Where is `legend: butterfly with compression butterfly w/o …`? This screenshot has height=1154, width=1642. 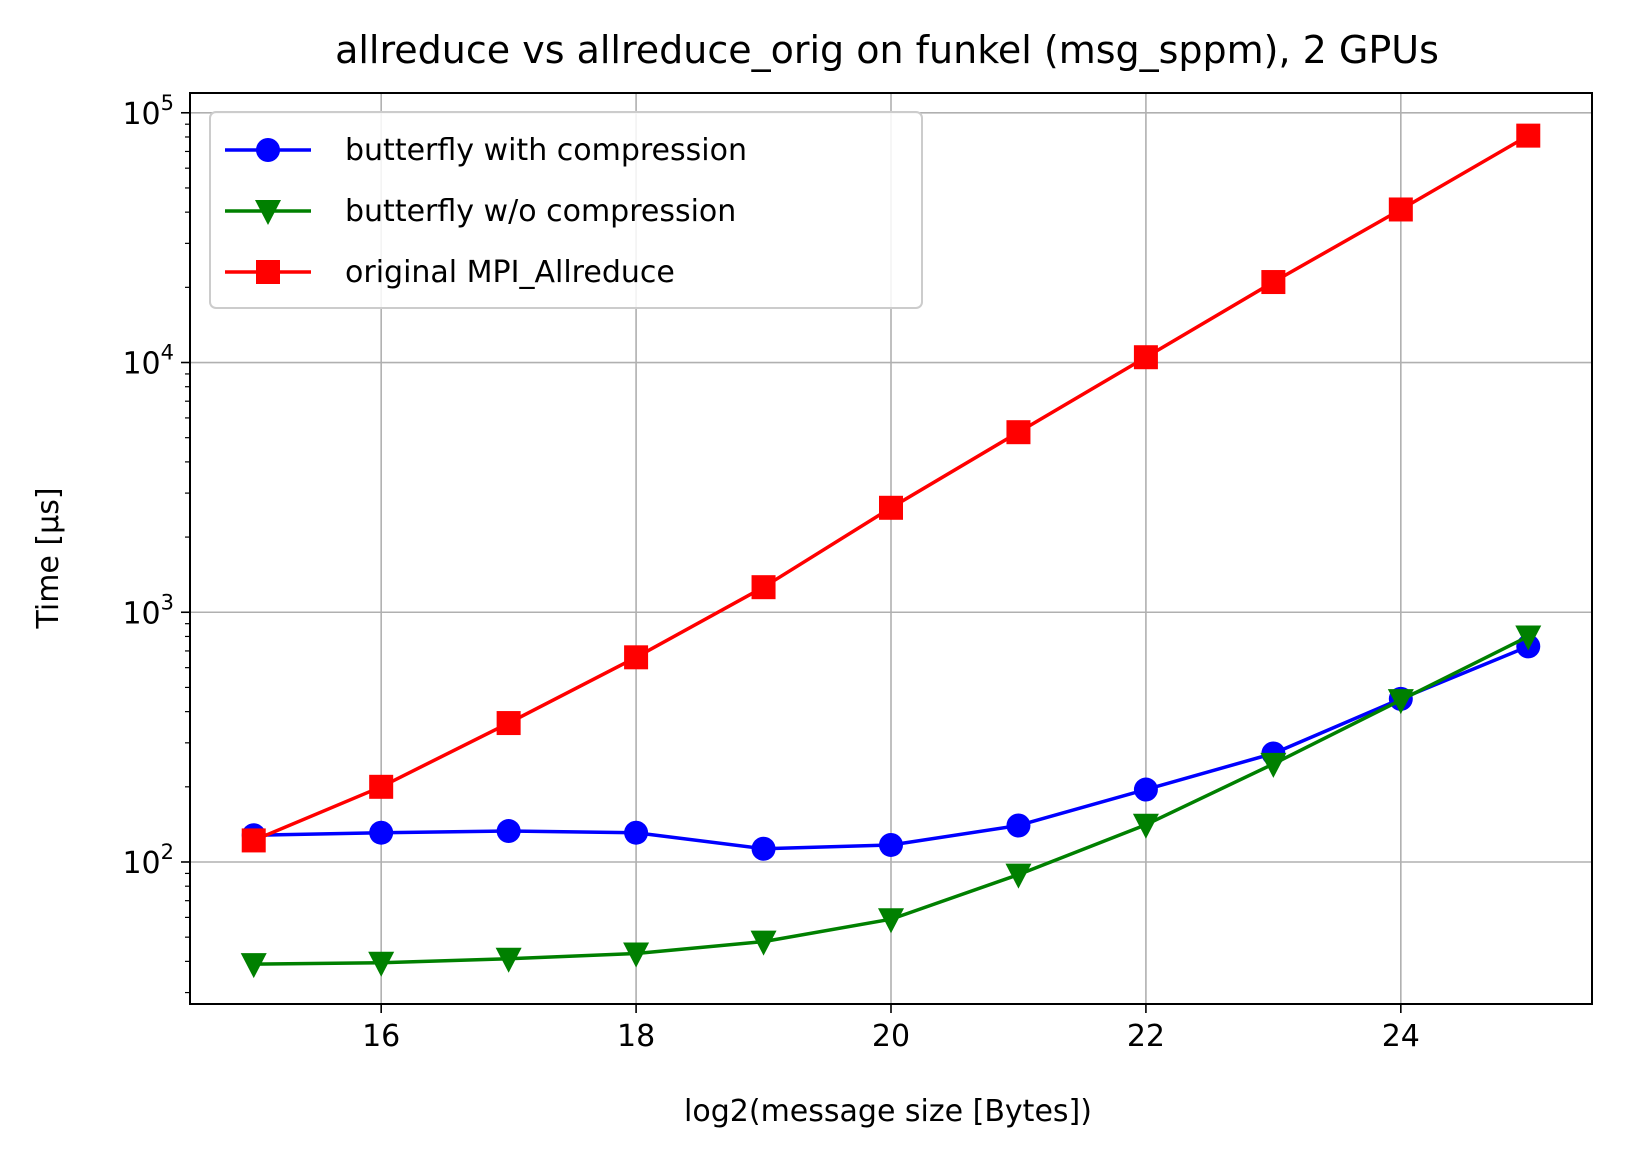
legend: butterfly with compression butterfly w/o … is located at coordinates (566, 210).